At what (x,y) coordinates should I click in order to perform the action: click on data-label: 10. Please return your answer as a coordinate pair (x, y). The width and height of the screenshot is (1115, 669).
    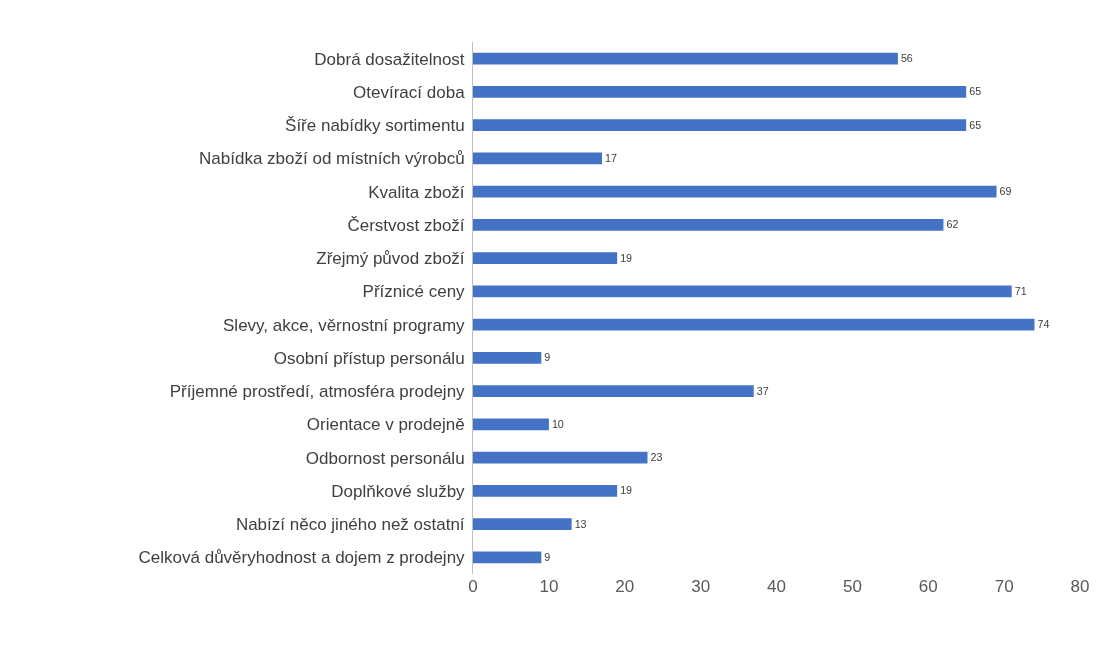
    Looking at the image, I should click on (557, 423).